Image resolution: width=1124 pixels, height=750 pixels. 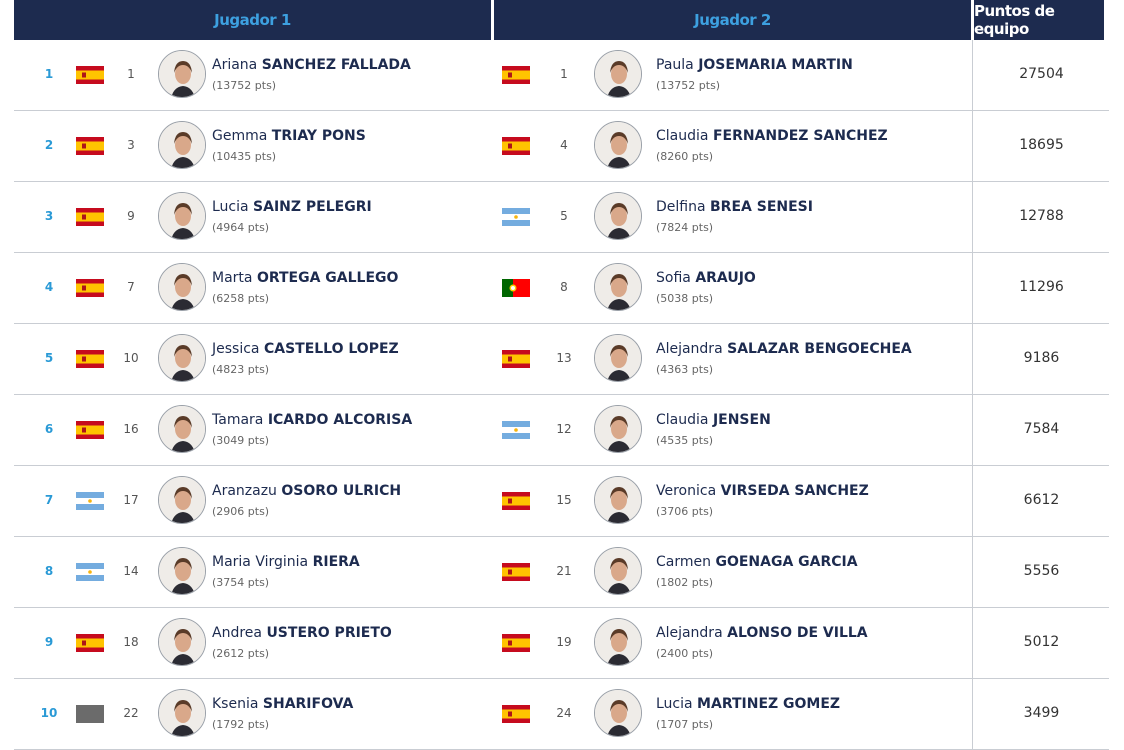 What do you see at coordinates (49, 713) in the screenshot?
I see `rank: 10` at bounding box center [49, 713].